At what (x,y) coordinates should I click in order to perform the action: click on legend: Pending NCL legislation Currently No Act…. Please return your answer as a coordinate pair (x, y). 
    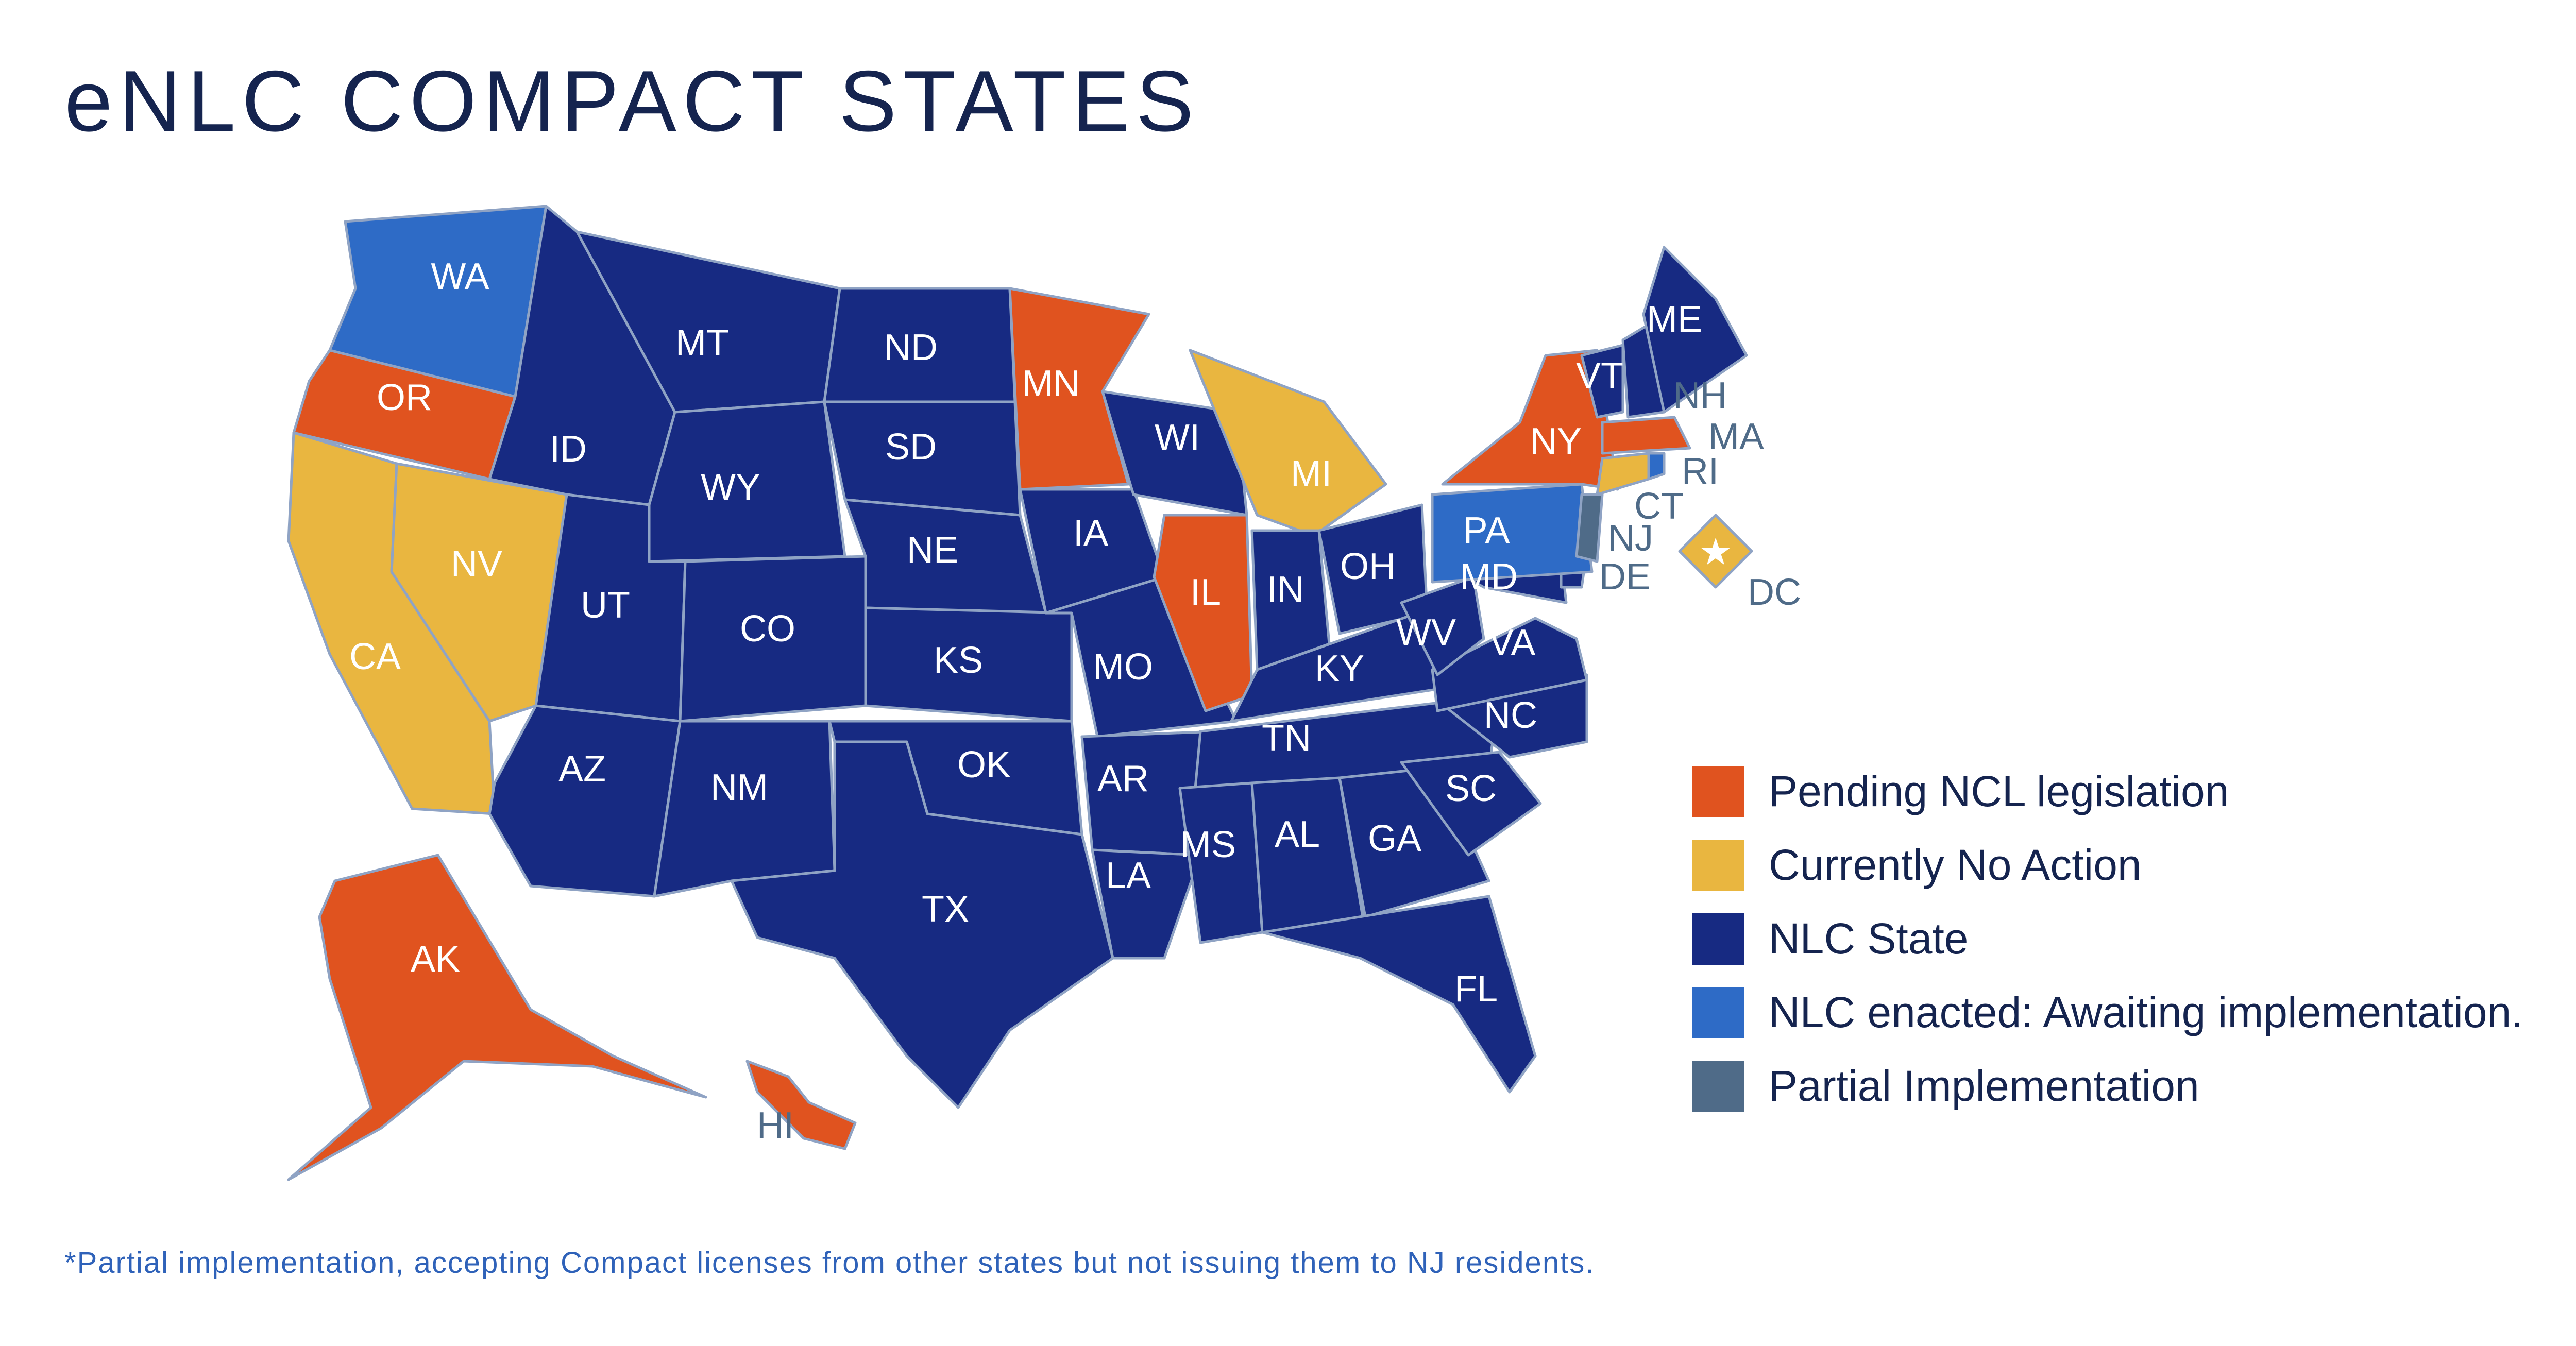
    Looking at the image, I should click on (2107, 939).